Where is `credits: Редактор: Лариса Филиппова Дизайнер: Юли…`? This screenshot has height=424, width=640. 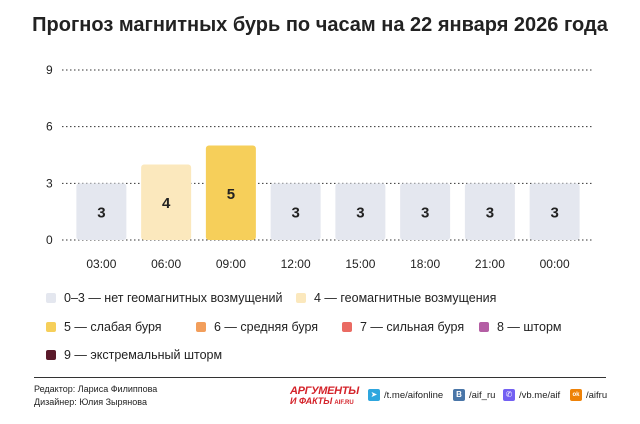
credits: Редактор: Лариса Филиппова Дизайнер: Юли… is located at coordinates (95, 396).